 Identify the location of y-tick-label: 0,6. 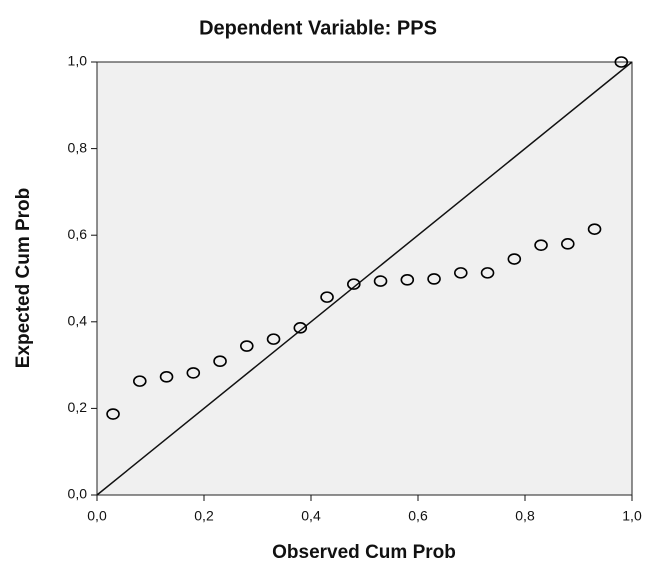
(78, 234).